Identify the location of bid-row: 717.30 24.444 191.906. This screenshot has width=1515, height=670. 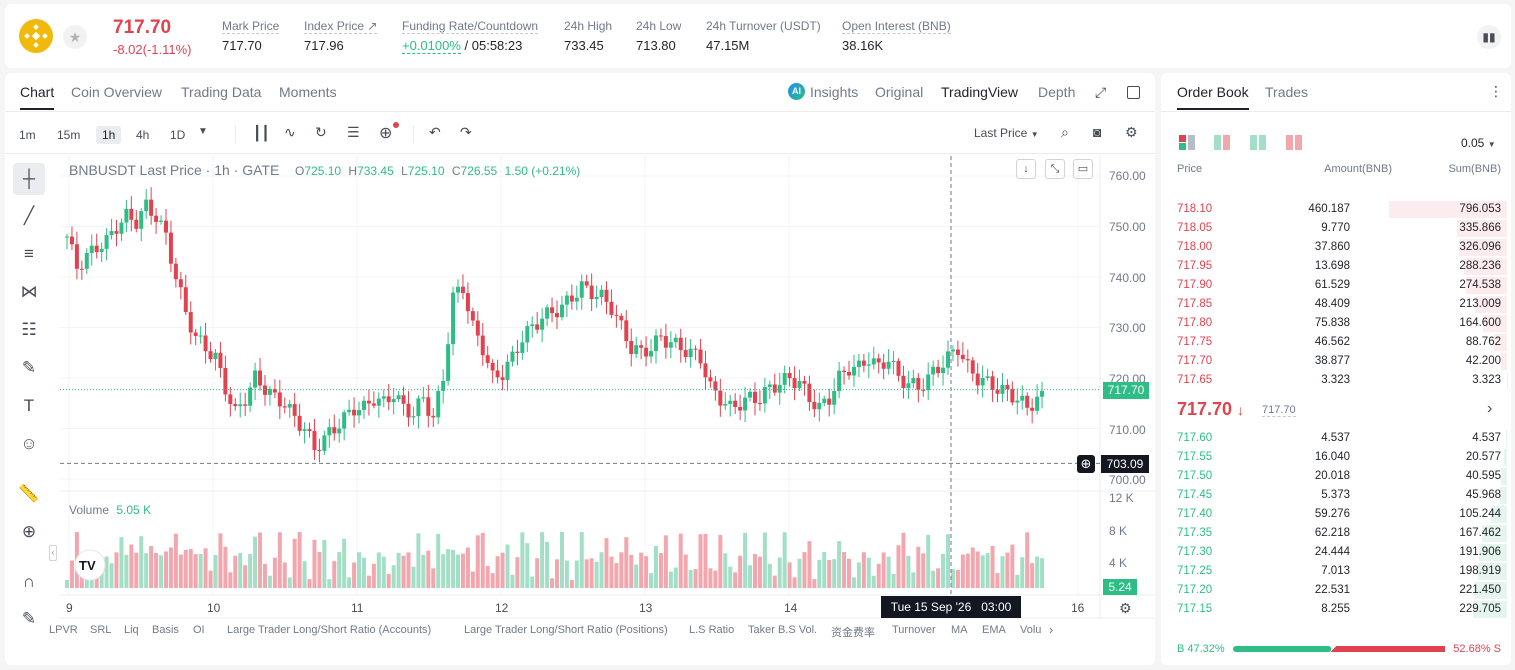
(1336, 552).